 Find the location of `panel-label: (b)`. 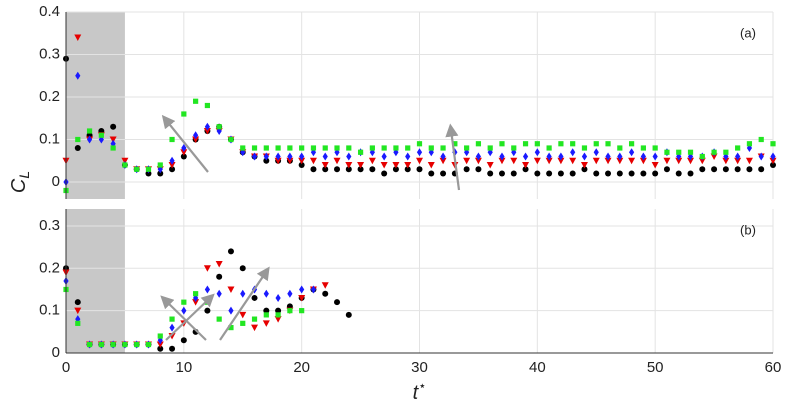

panel-label: (b) is located at coordinates (748, 229).